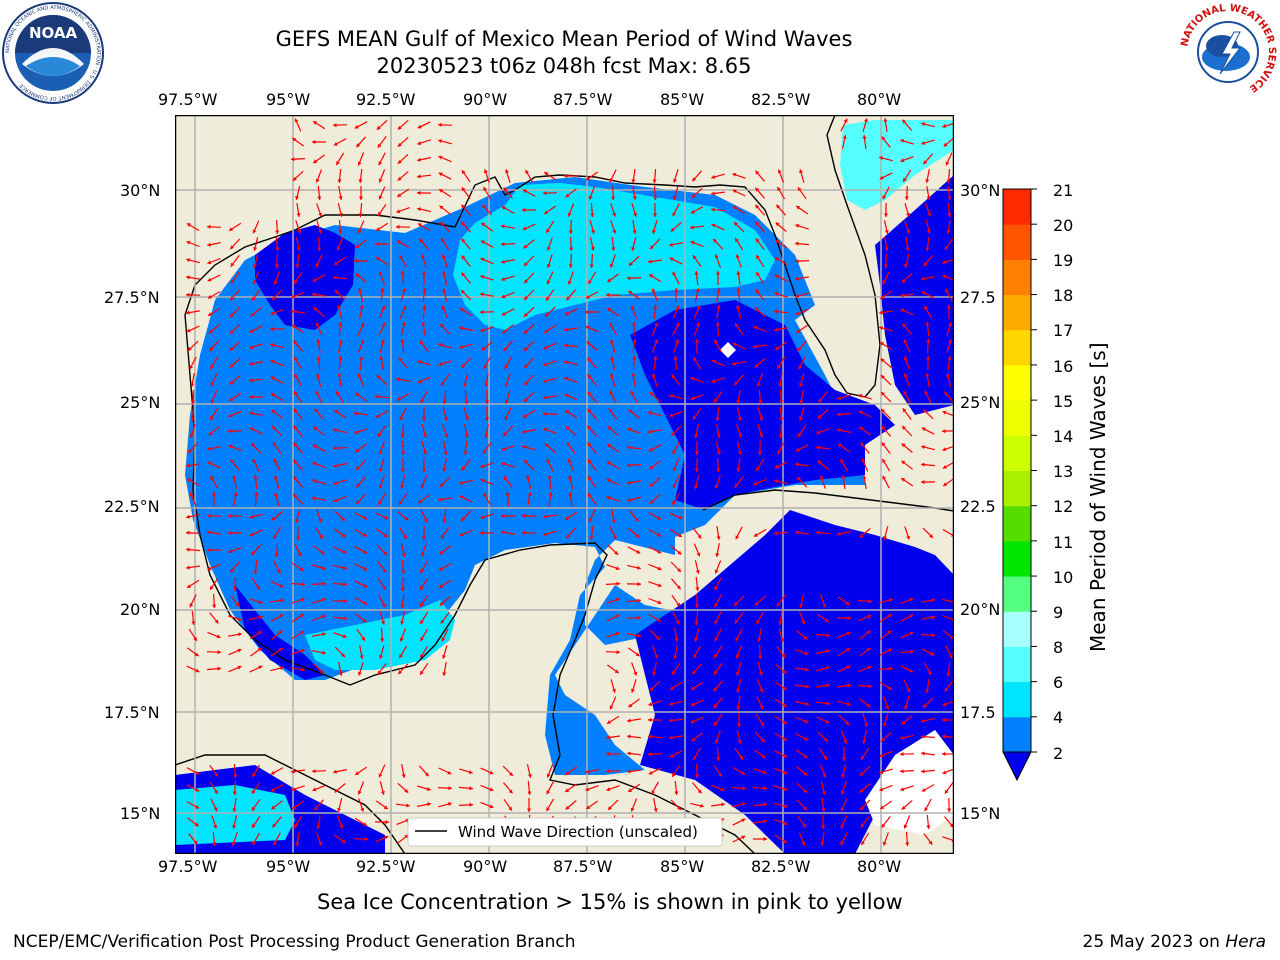 The height and width of the screenshot is (960, 1280). What do you see at coordinates (1017, 699) in the screenshot?
I see `colorbar-band` at bounding box center [1017, 699].